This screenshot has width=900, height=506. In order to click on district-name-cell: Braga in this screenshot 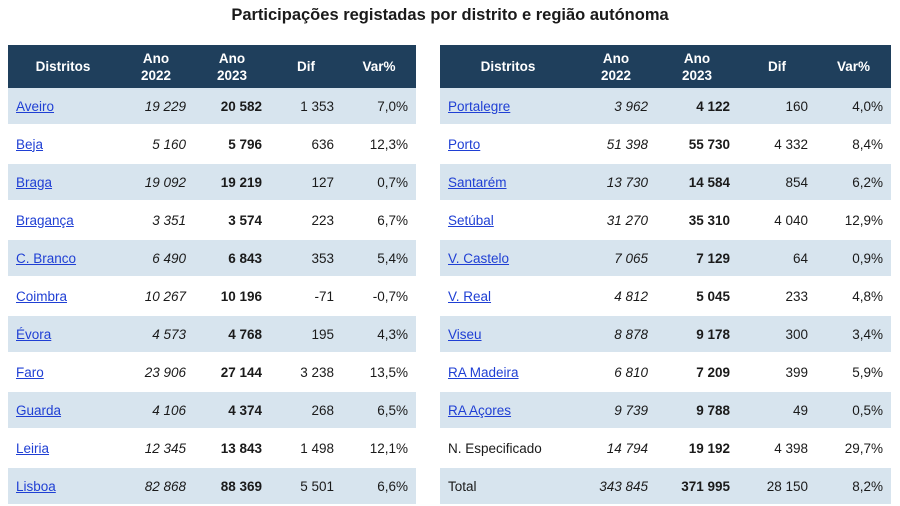, I will do `click(63, 182)`.